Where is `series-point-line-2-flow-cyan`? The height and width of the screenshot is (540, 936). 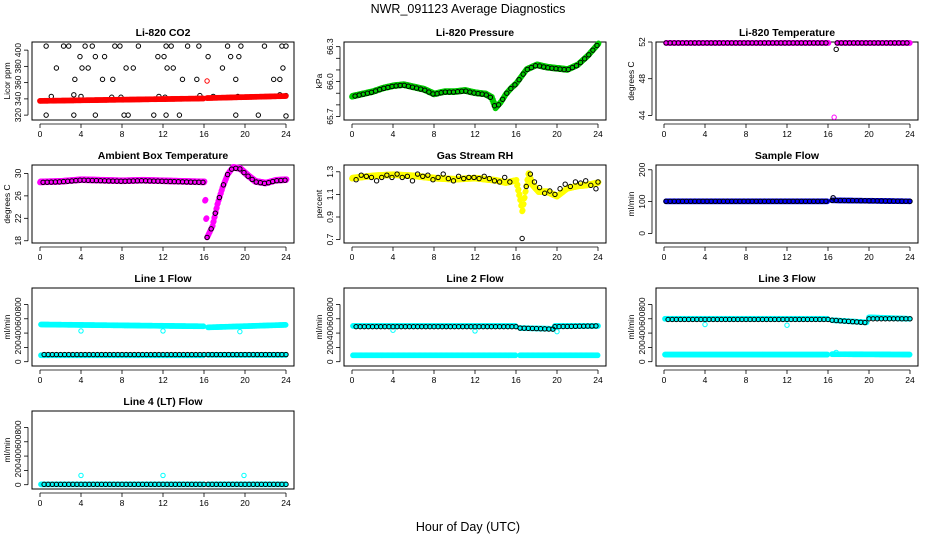
series-point-line-2-flow-cyan is located at coordinates (557, 331).